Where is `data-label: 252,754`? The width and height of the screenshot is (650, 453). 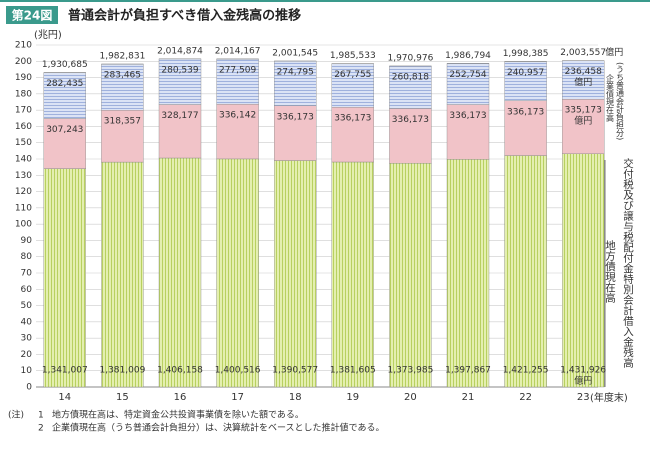
data-label: 252,754 is located at coordinates (467, 75).